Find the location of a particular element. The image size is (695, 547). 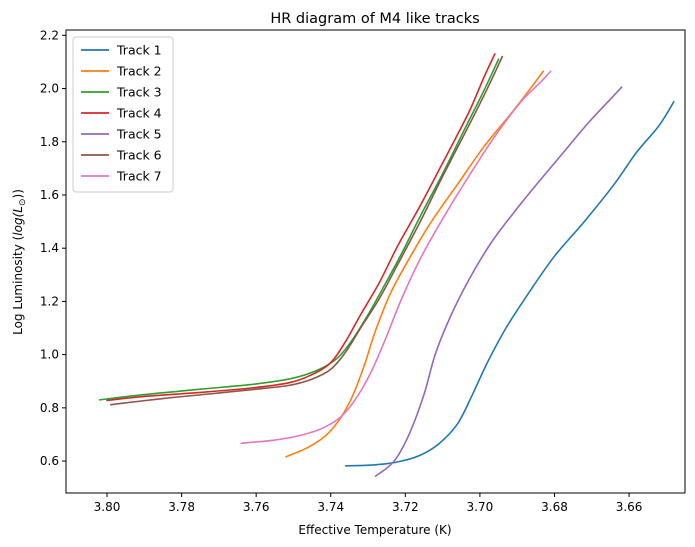

legend-entry-label: Track 6 is located at coordinates (139, 155).